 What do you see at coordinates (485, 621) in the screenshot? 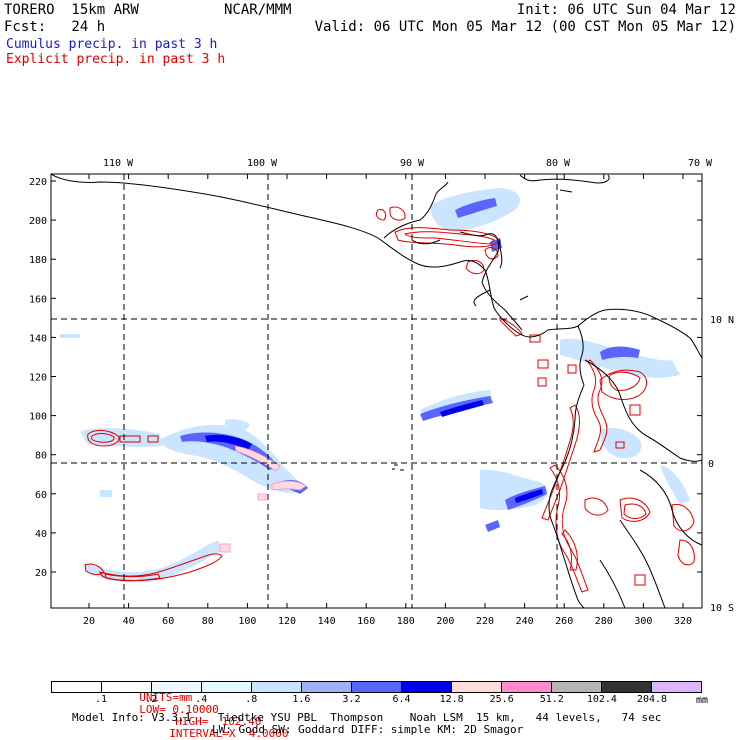
I see `bottom-tick-label: 220` at bounding box center [485, 621].